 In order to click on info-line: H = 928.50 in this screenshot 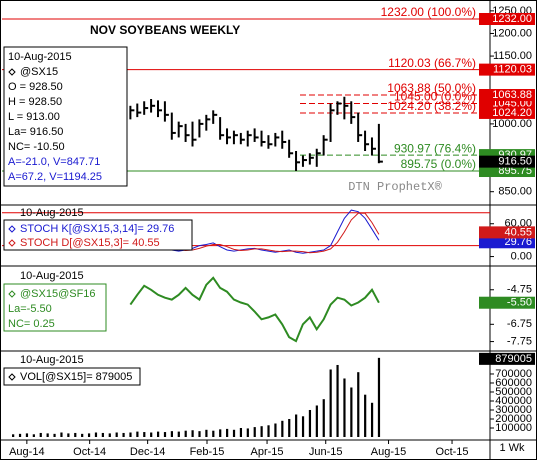, I will do `click(35, 102)`.